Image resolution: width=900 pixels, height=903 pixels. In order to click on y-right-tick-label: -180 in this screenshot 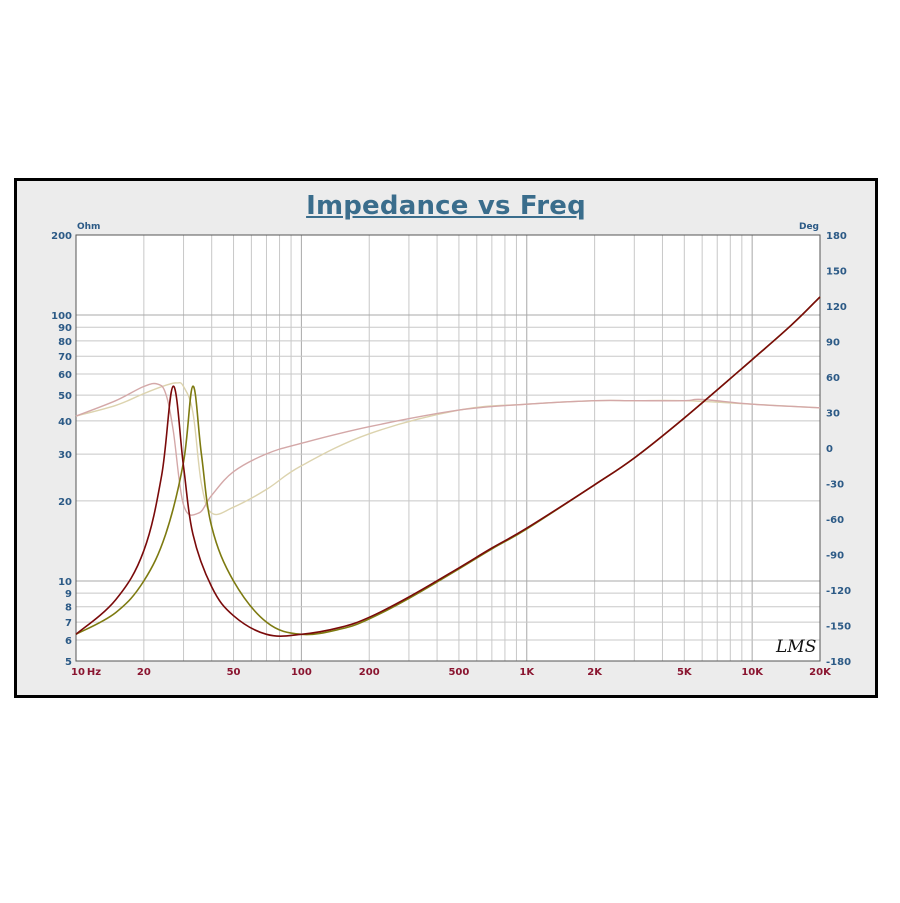, I will do `click(838, 662)`.